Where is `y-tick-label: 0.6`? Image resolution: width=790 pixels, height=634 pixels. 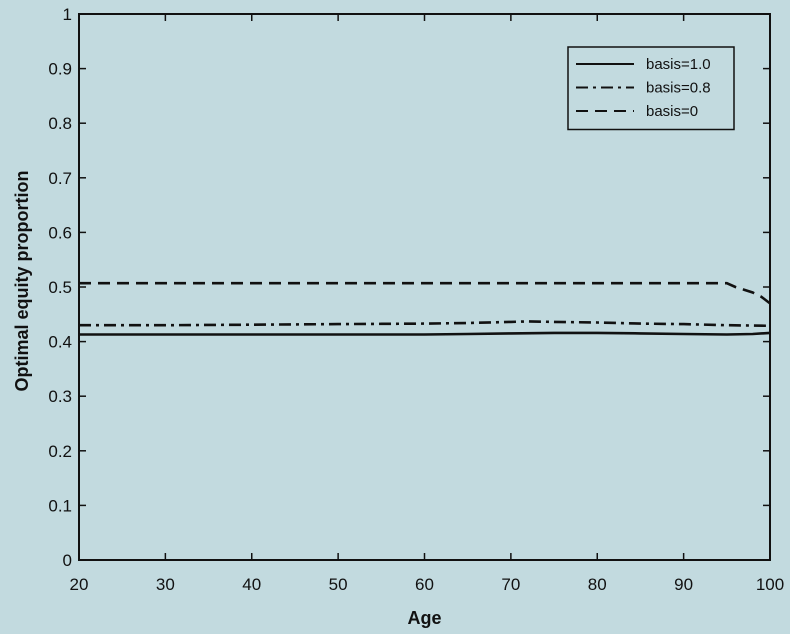
y-tick-label: 0.6 is located at coordinates (60, 232).